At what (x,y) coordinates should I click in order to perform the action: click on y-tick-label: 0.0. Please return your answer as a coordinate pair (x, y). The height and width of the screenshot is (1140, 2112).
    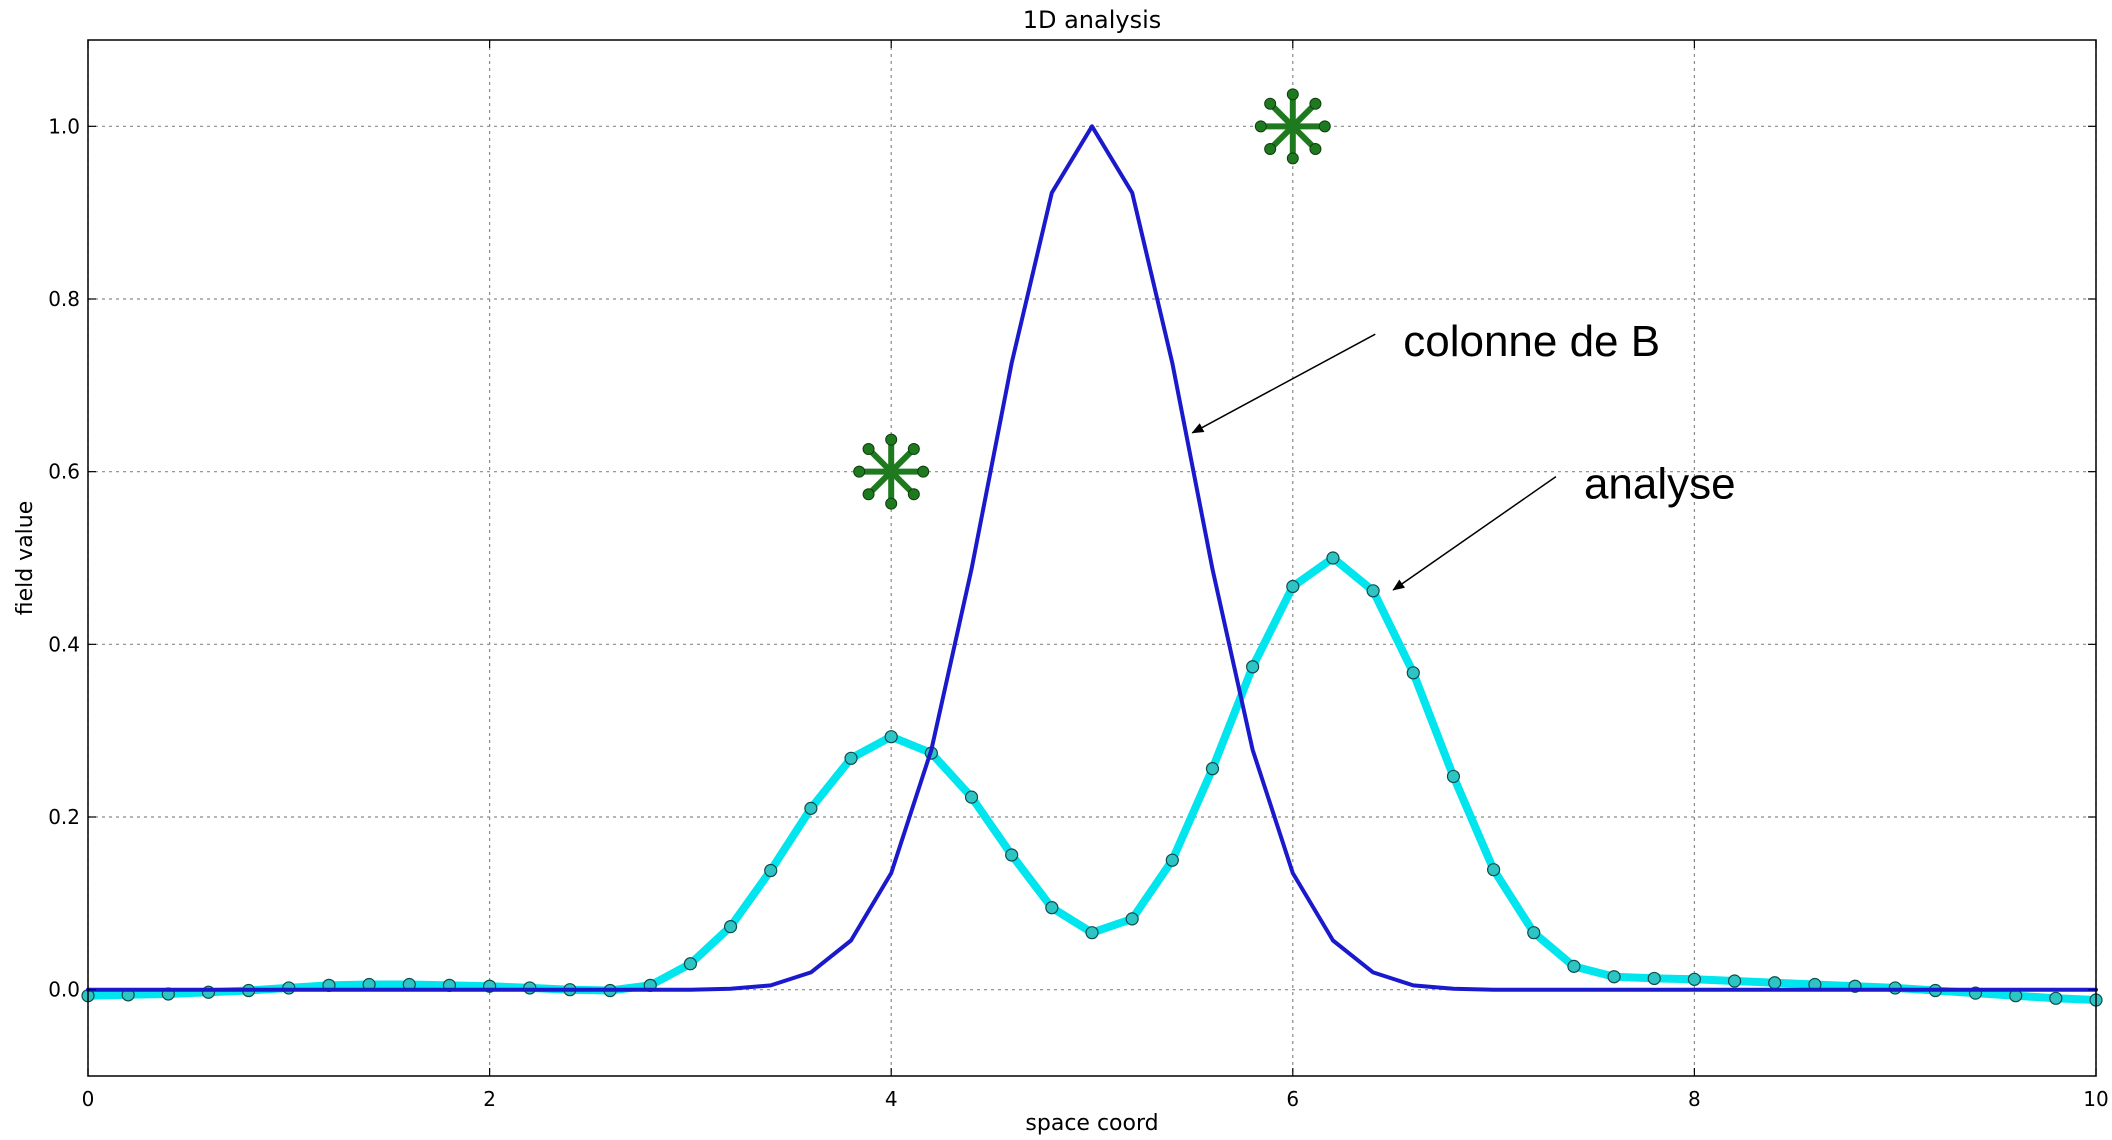
    Looking at the image, I should click on (64, 990).